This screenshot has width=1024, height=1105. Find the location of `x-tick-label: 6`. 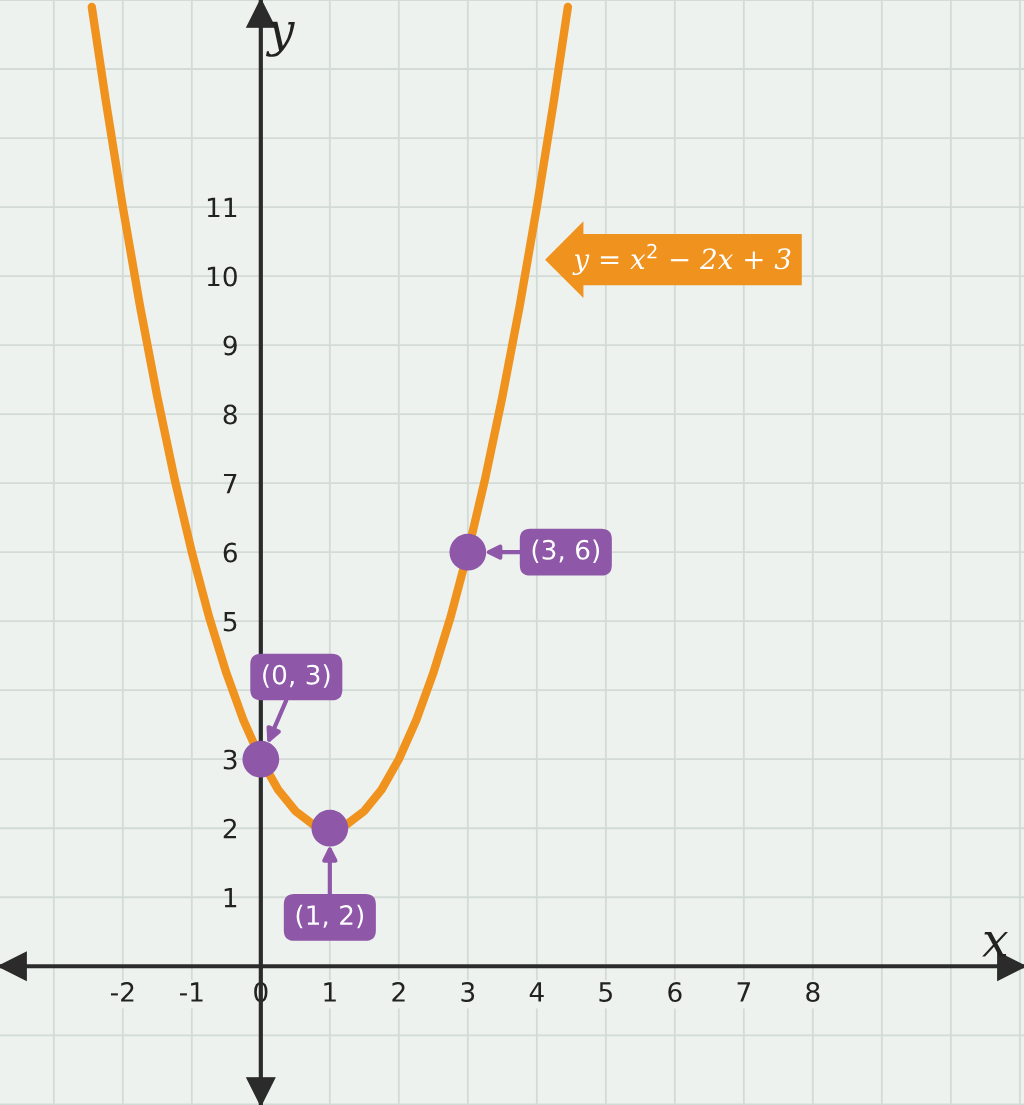

x-tick-label: 6 is located at coordinates (675, 992).